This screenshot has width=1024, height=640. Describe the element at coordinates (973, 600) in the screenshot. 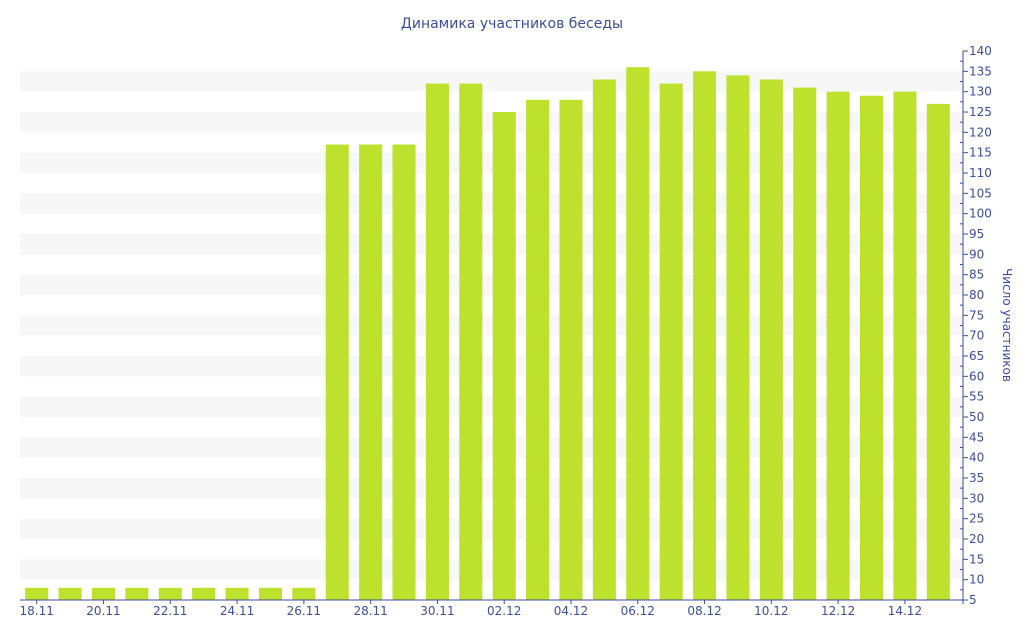

I see `y-tick-label: 5` at that location.